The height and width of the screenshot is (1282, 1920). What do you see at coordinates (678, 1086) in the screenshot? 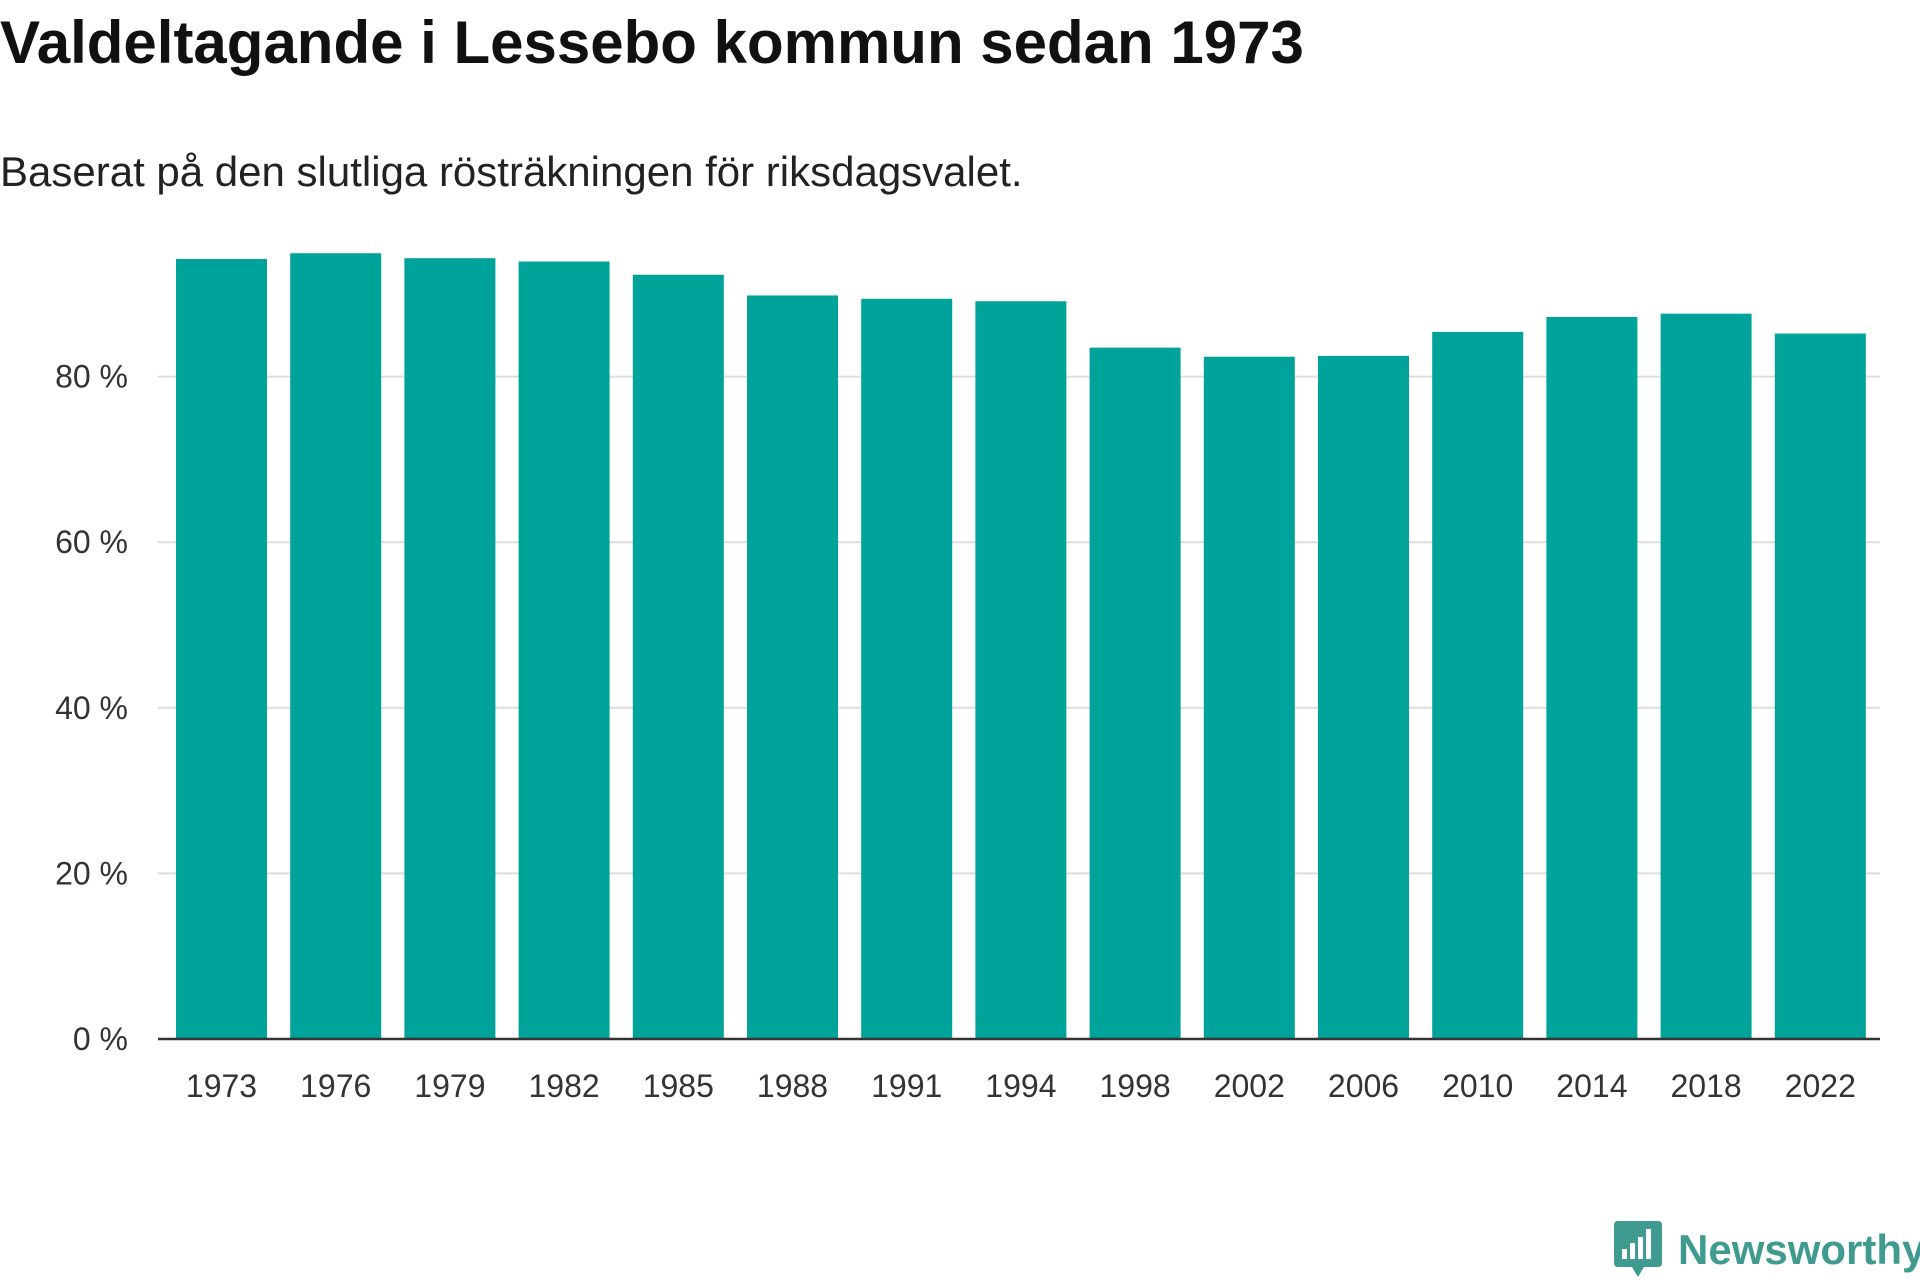
I see `x-tick-label: 1985` at bounding box center [678, 1086].